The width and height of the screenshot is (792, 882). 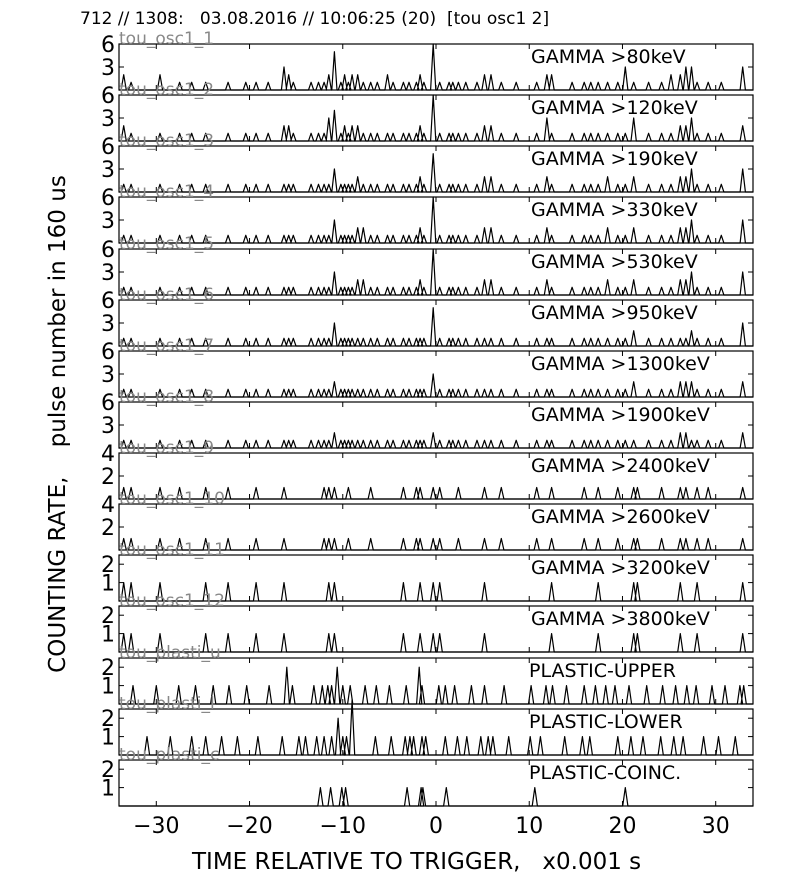 What do you see at coordinates (166, 397) in the screenshot?
I see `detector-tag: tou_osc1_8` at bounding box center [166, 397].